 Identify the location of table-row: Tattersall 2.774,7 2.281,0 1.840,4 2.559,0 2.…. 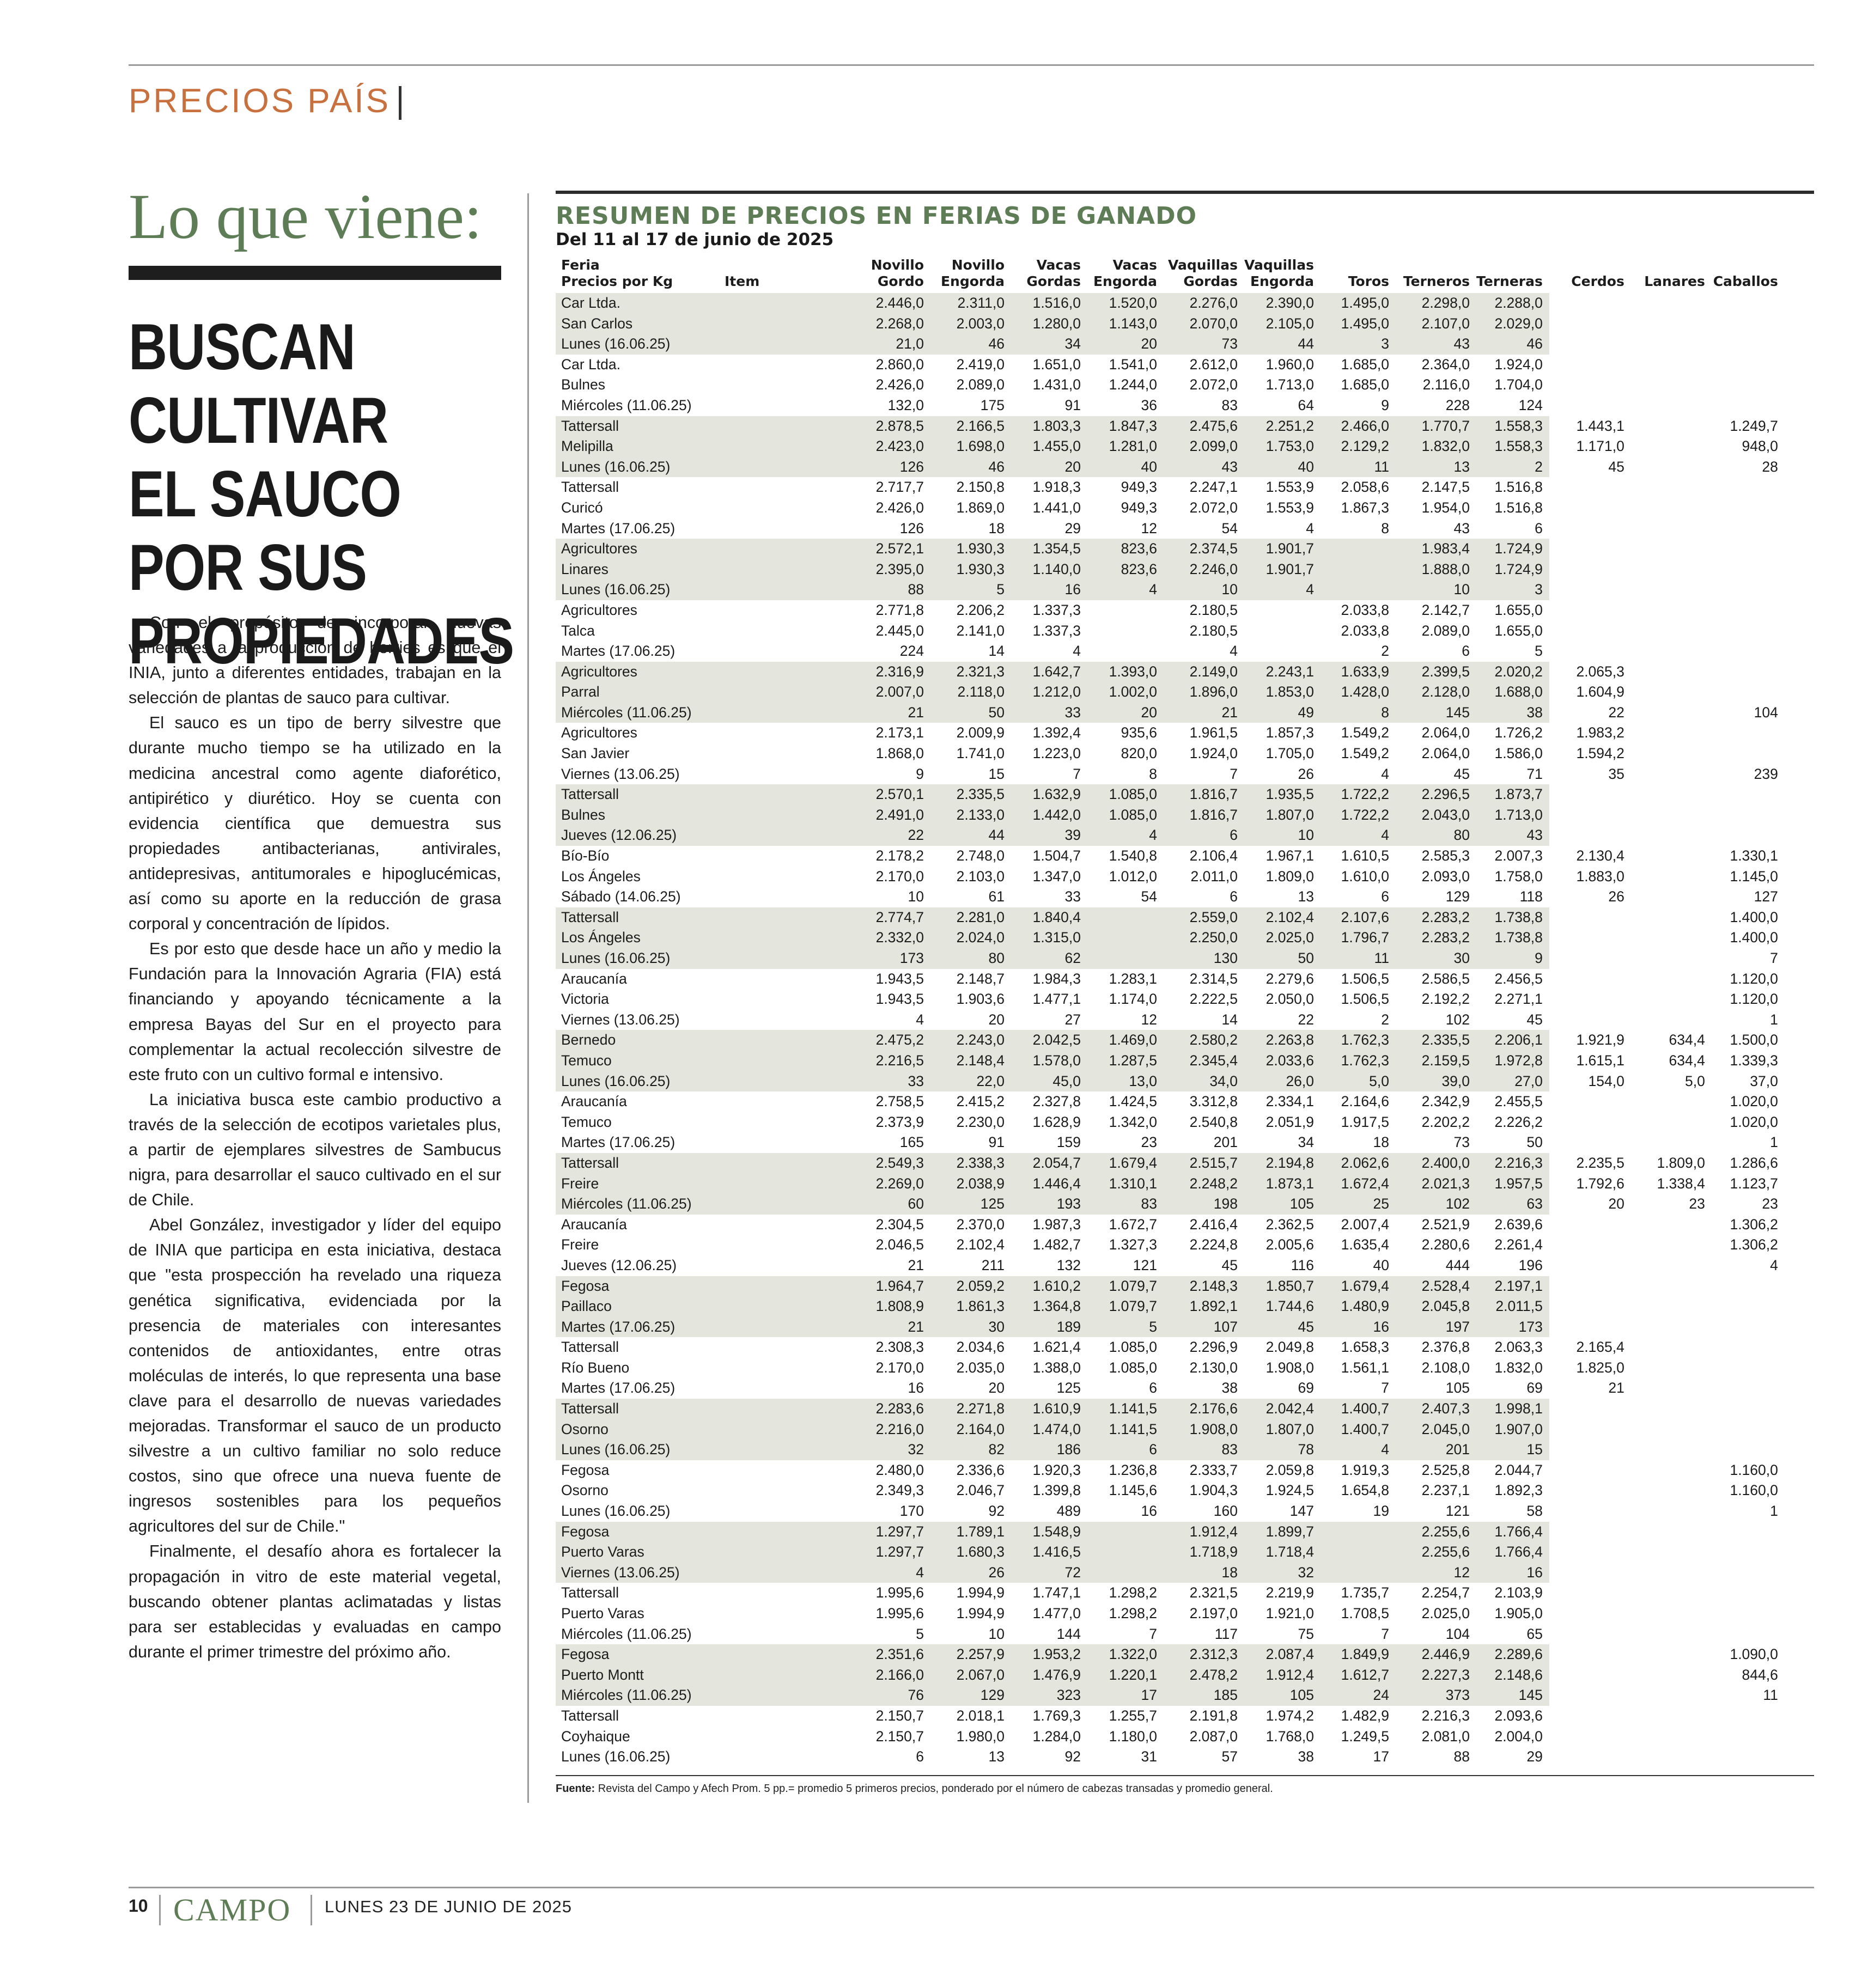
(1170, 918).